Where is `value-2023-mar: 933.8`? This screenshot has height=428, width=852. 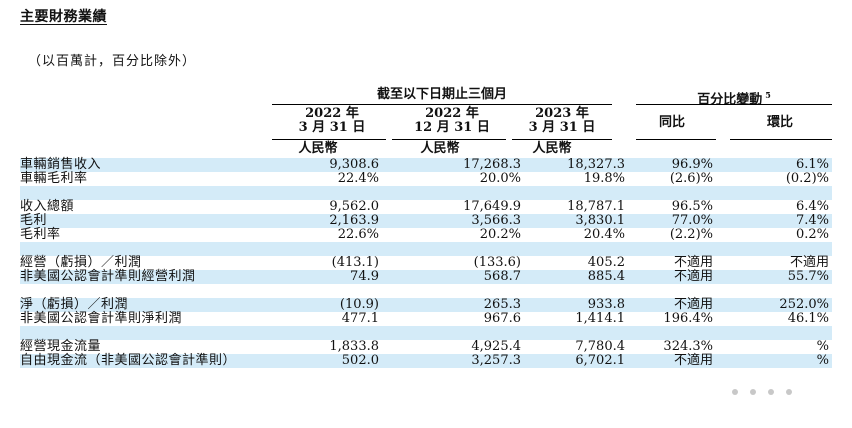
value-2023-mar: 933.8 is located at coordinates (606, 304).